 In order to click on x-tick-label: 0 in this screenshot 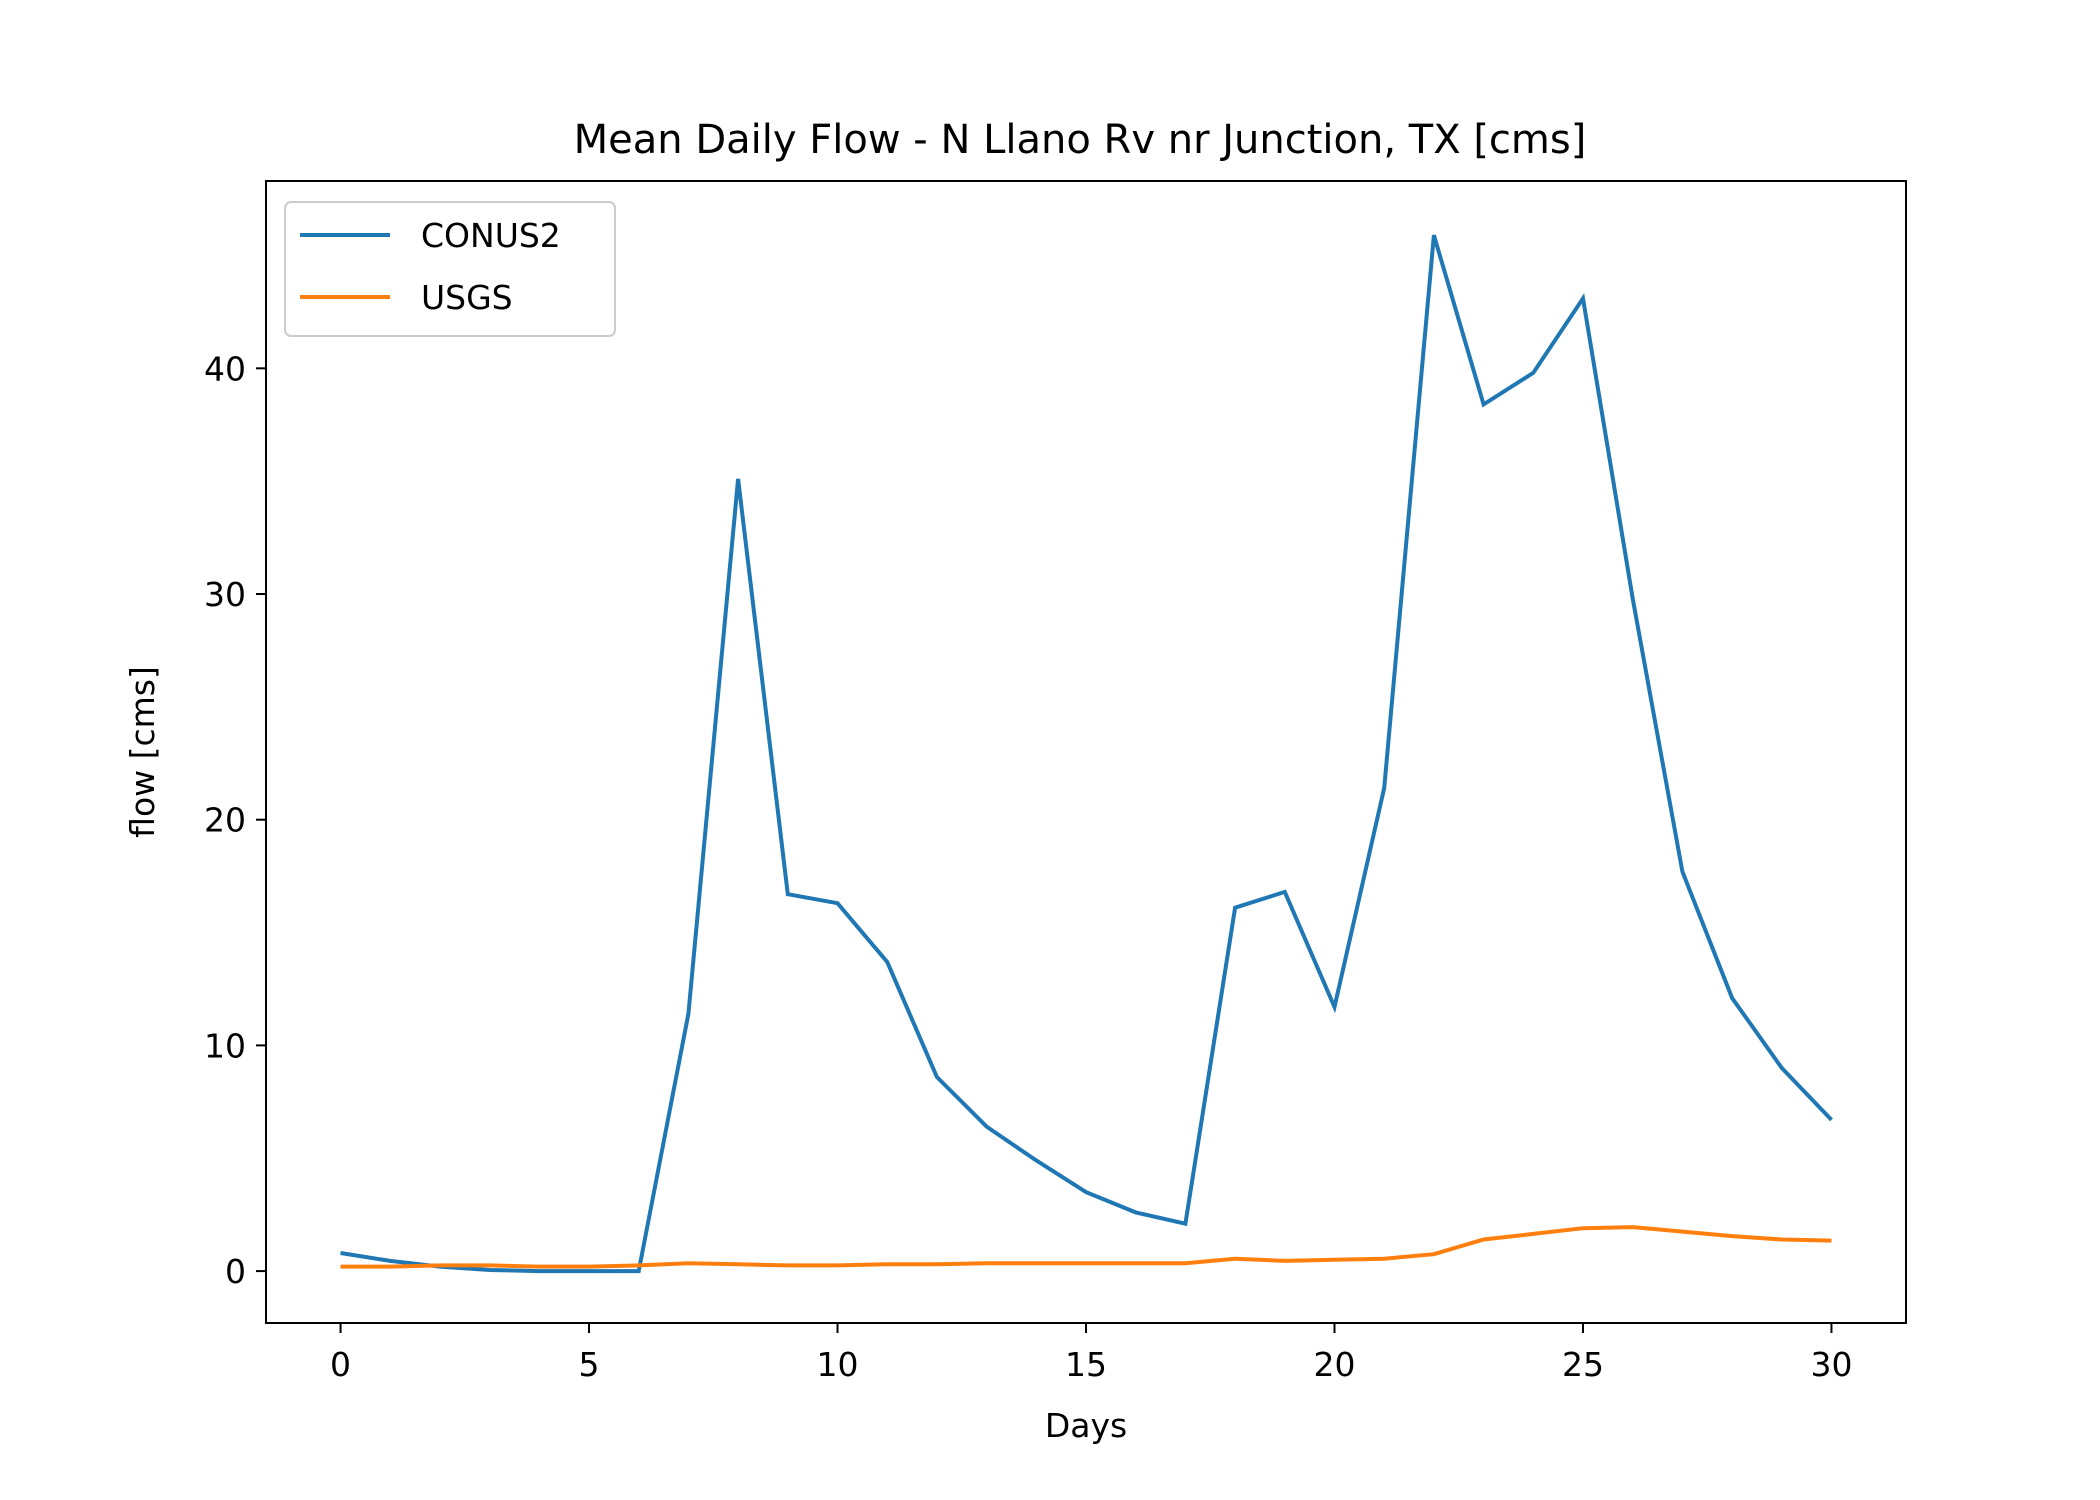, I will do `click(340, 1364)`.